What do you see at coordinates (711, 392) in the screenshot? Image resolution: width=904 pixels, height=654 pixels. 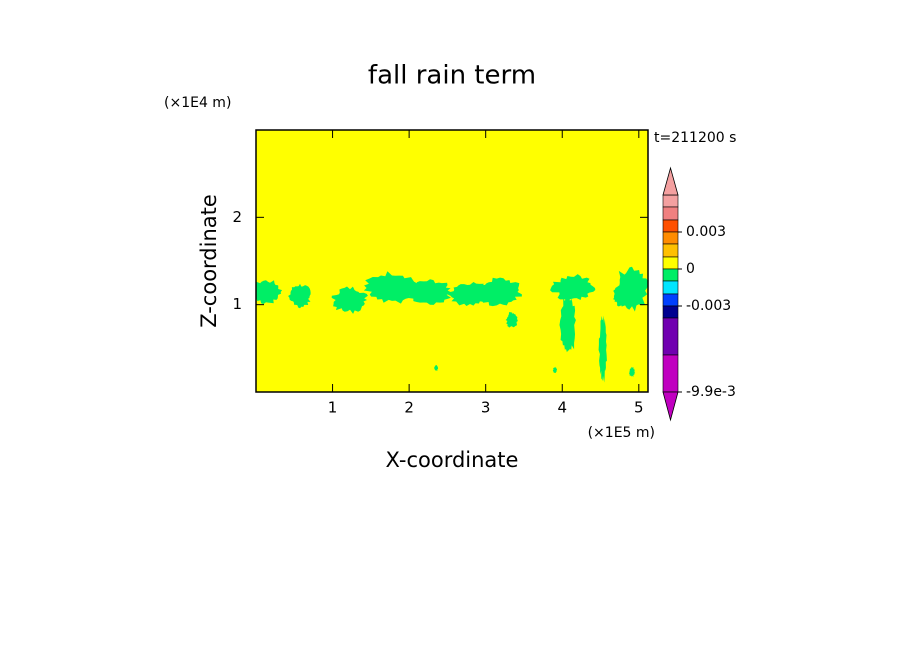 I see `colorbar-label: -9.9e-3` at bounding box center [711, 392].